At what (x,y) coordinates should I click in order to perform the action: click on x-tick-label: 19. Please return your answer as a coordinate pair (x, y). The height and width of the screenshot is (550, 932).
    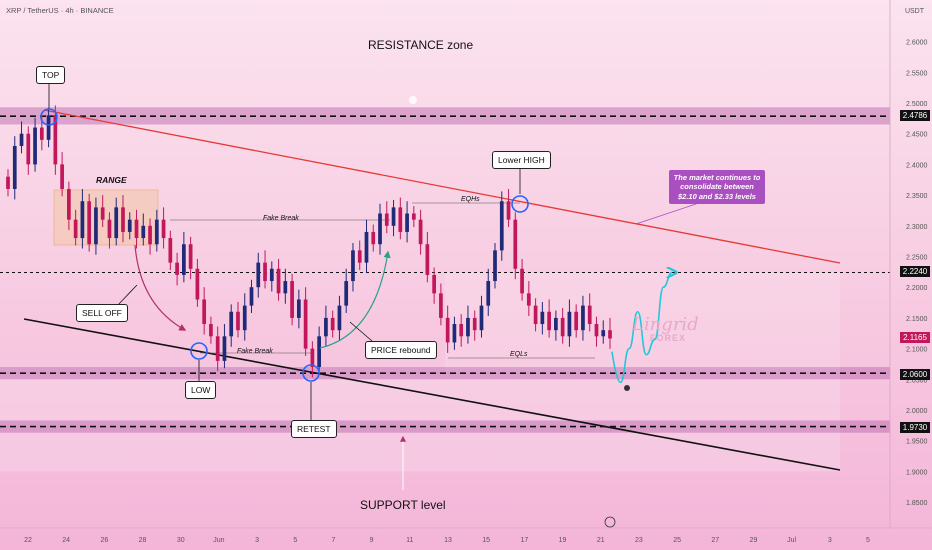
    Looking at the image, I should click on (563, 540).